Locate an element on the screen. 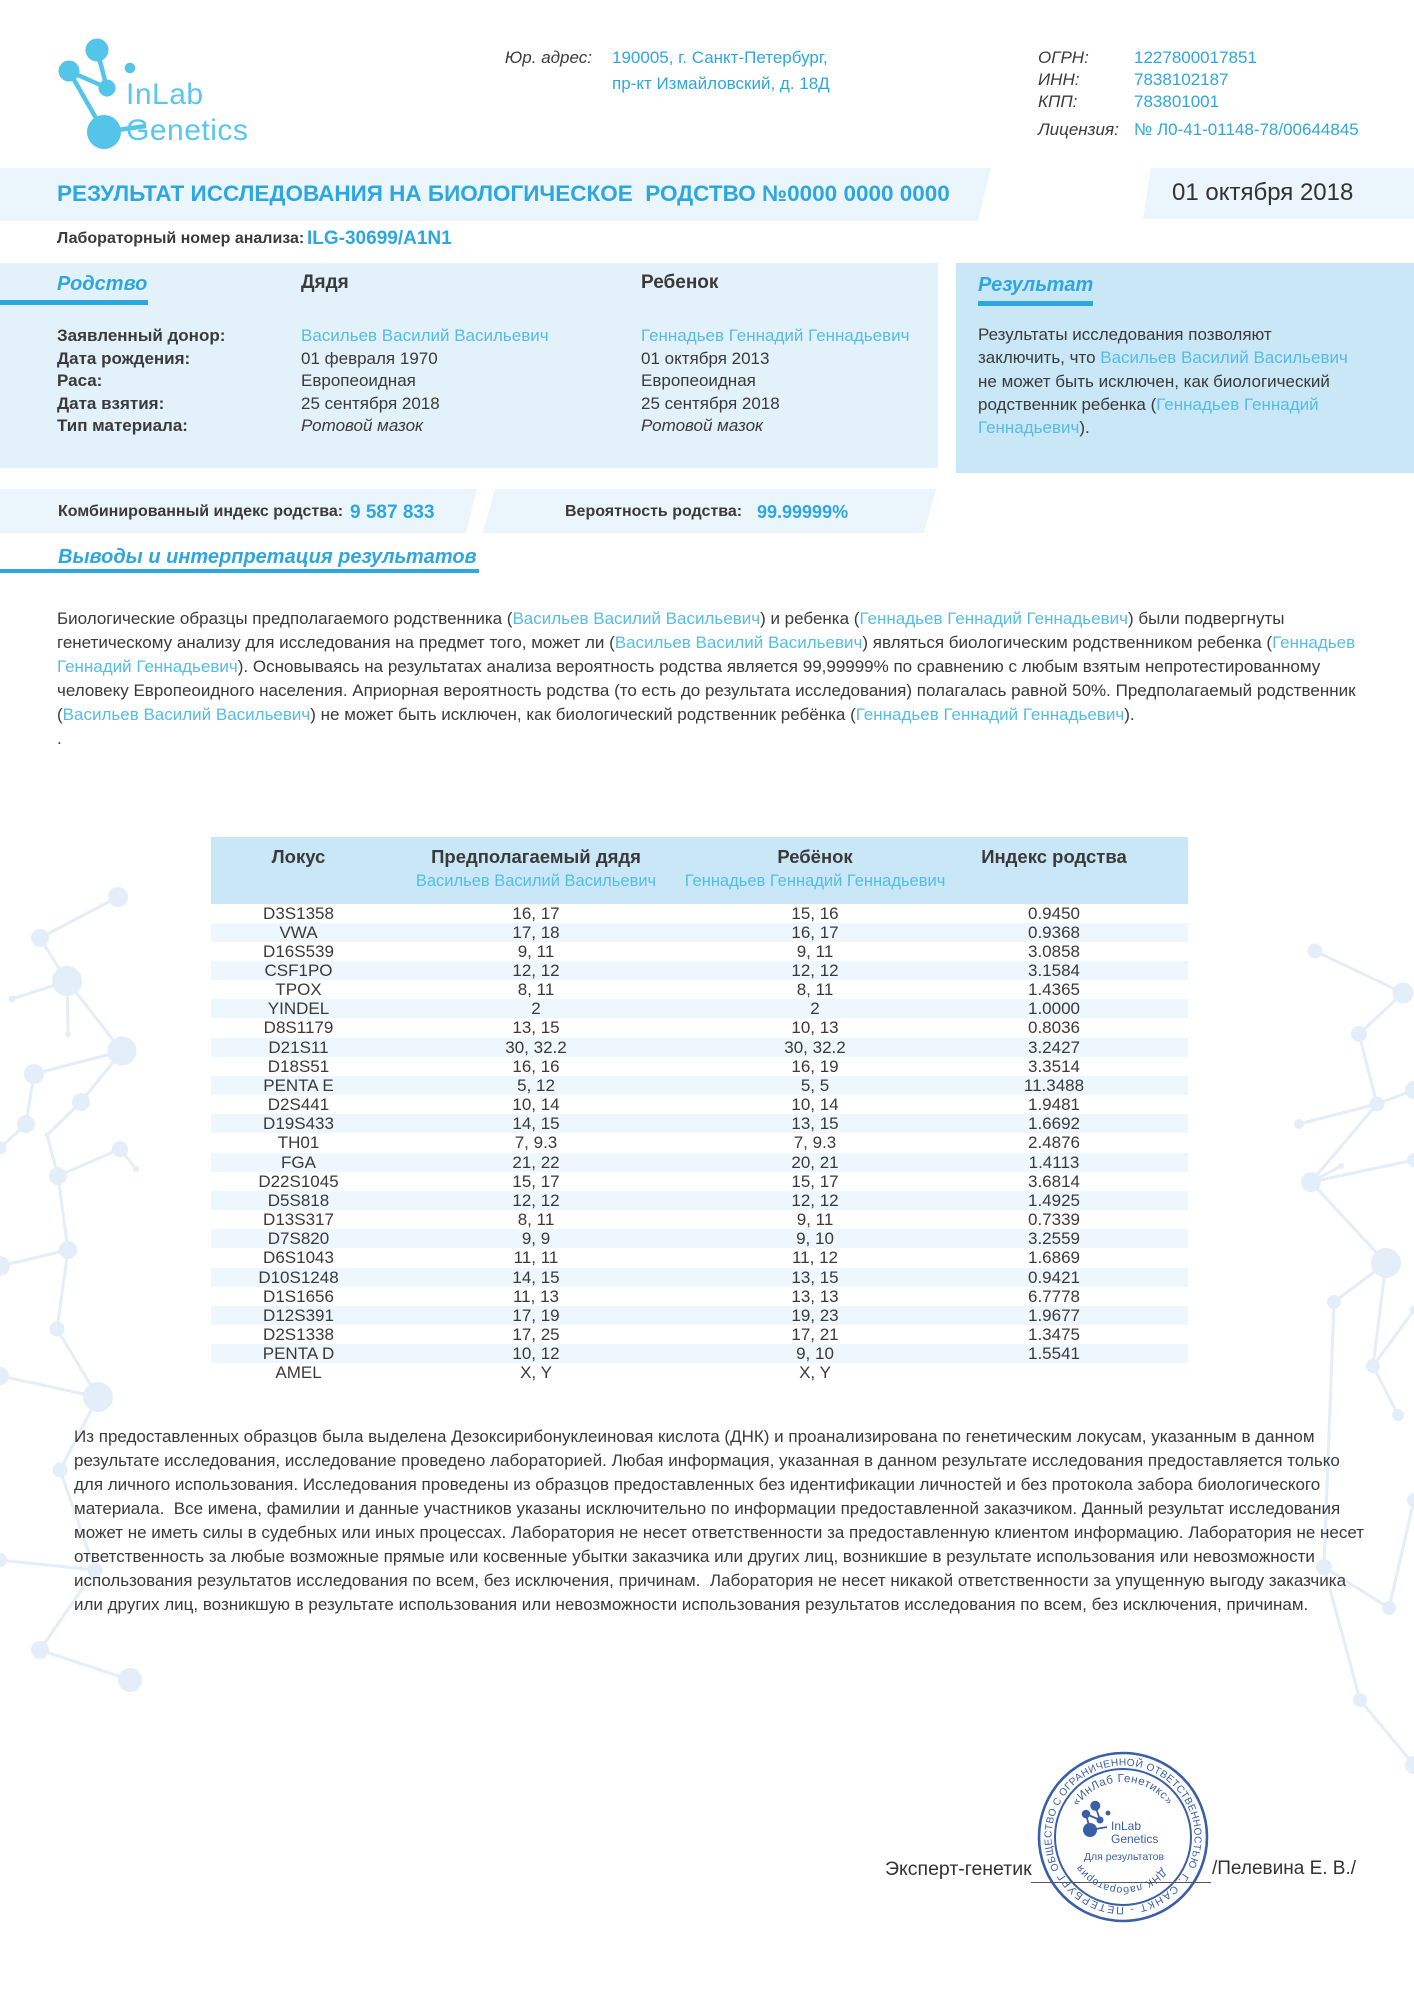 This screenshot has width=1414, height=2000. svg-text: Для результатов is located at coordinates (1124, 1857).